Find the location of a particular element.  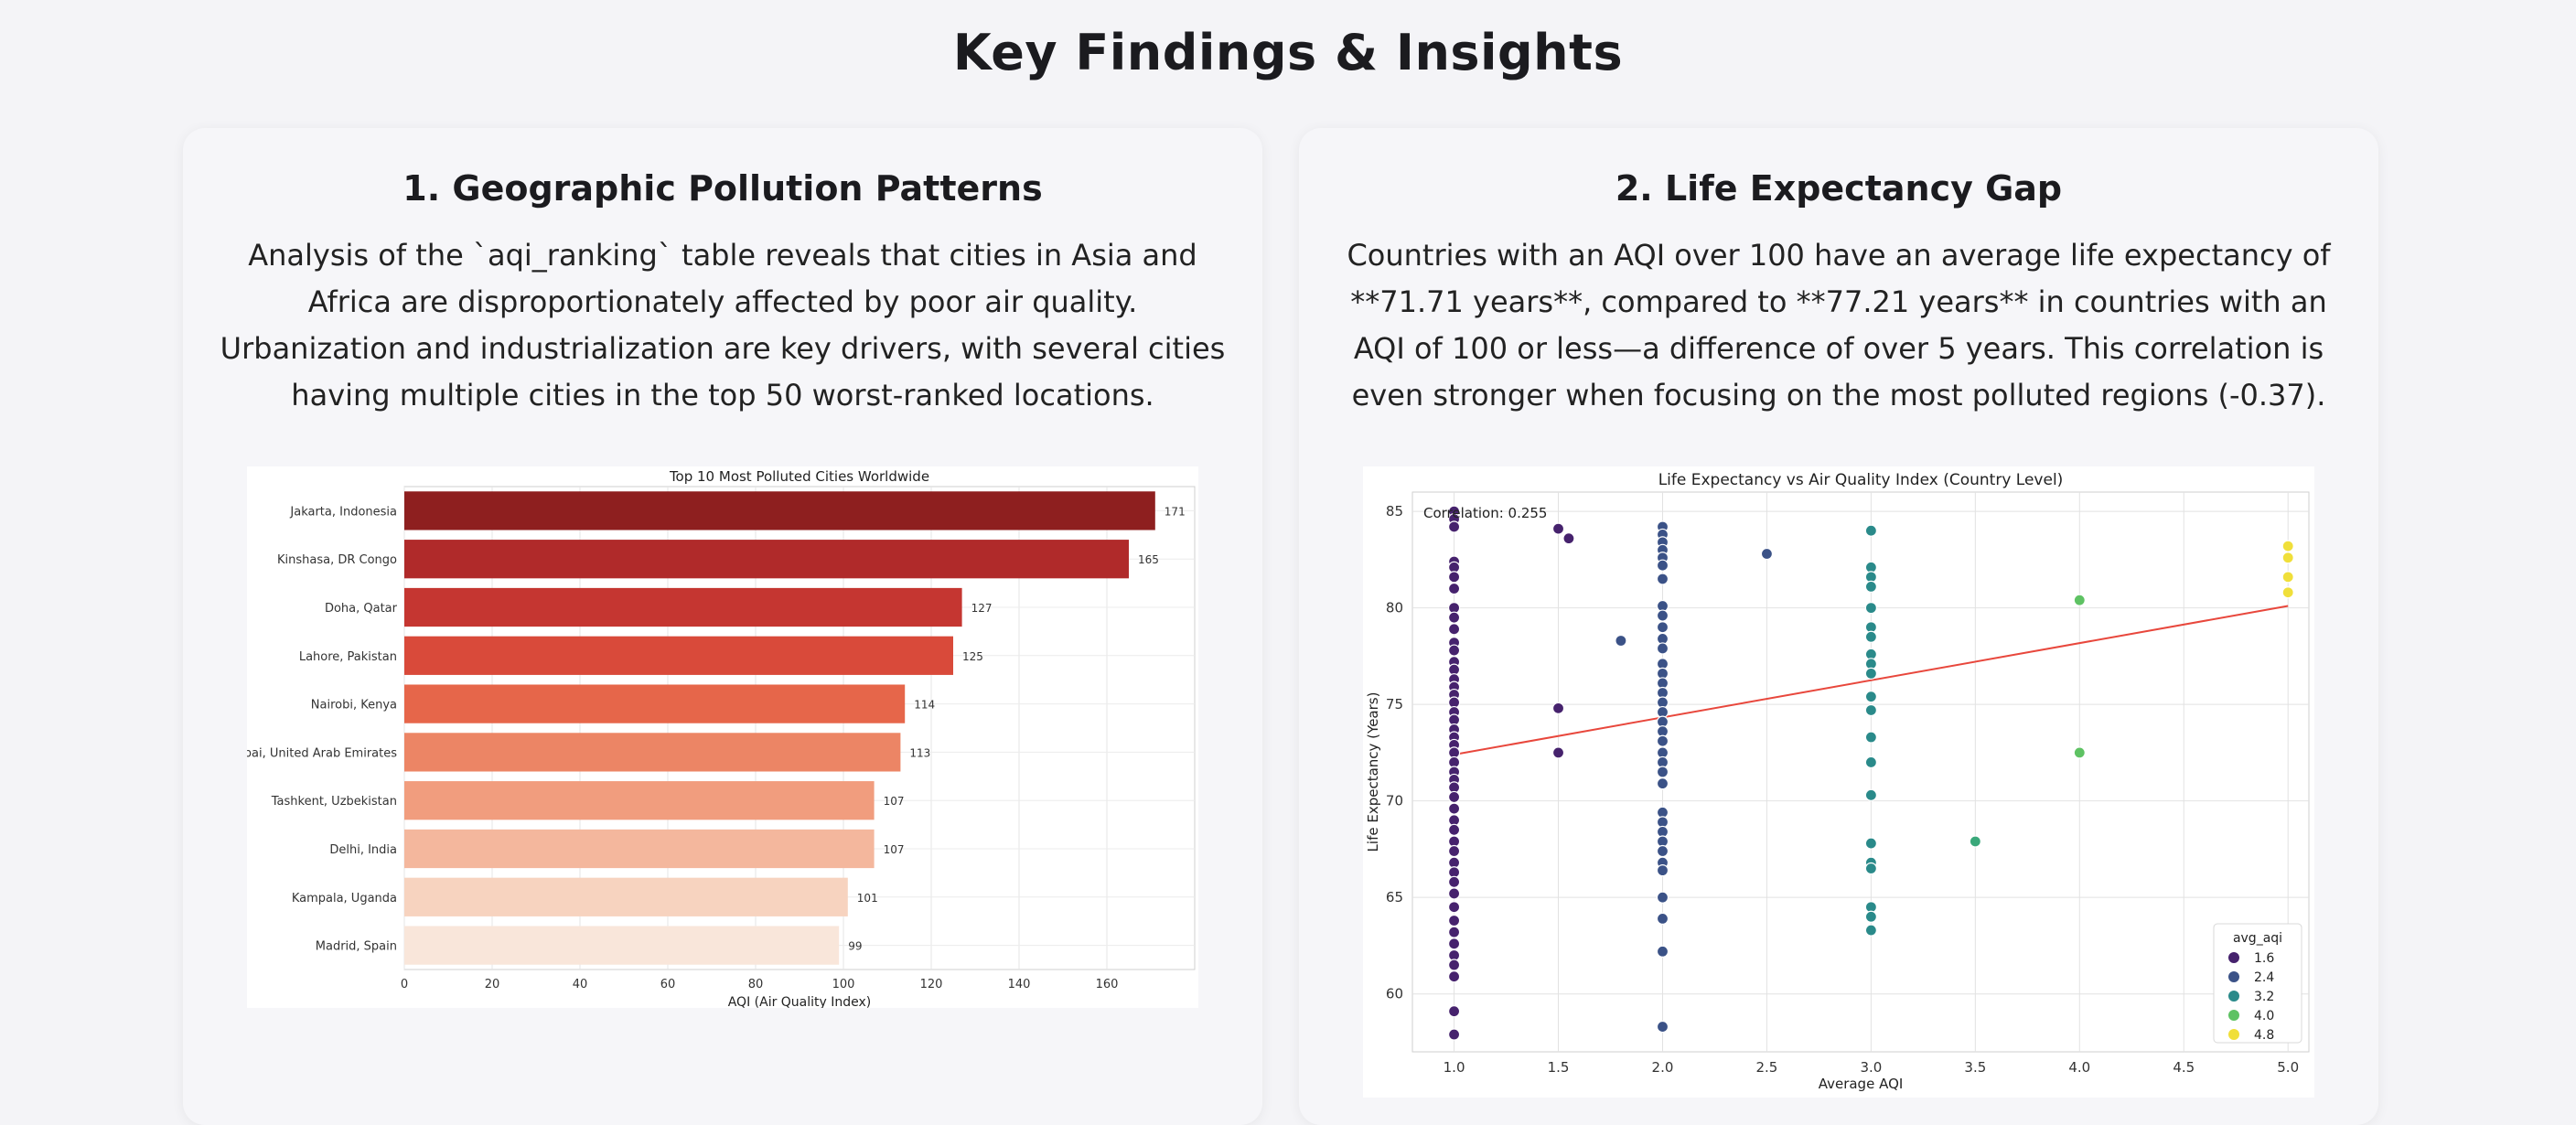

x-tick-label: 4.0 is located at coordinates (2079, 1067).